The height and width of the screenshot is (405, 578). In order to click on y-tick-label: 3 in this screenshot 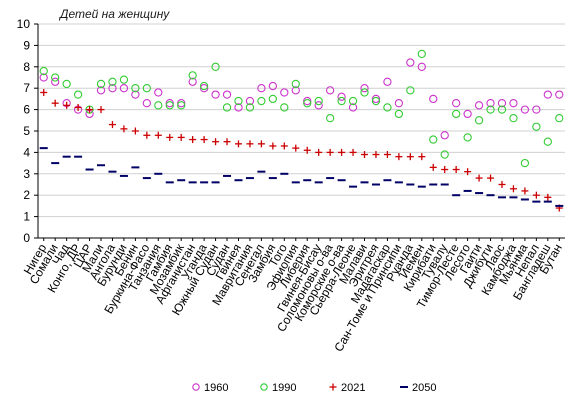, I will do `click(26, 174)`.